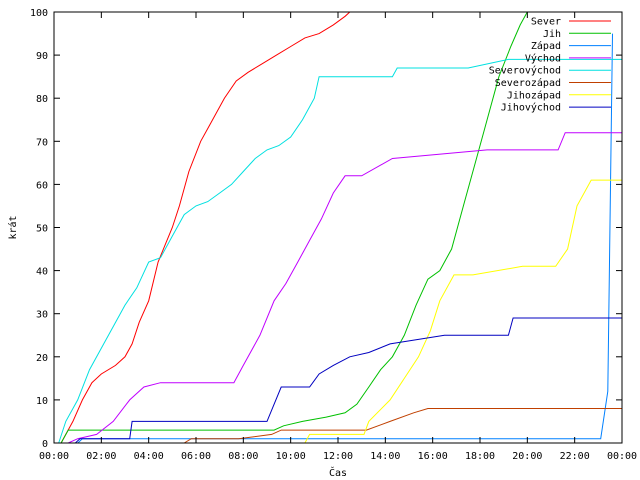 Image resolution: width=640 pixels, height=480 pixels. Describe the element at coordinates (45, 444) in the screenshot. I see `y-tick-label: 0` at that location.